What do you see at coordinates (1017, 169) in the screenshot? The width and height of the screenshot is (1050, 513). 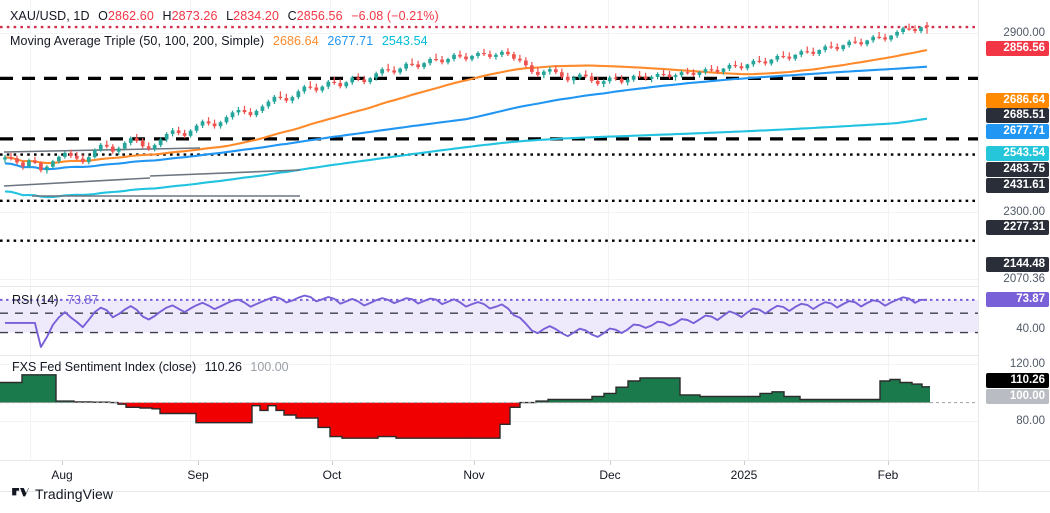 I see `price-axis-label: 2483.75` at bounding box center [1017, 169].